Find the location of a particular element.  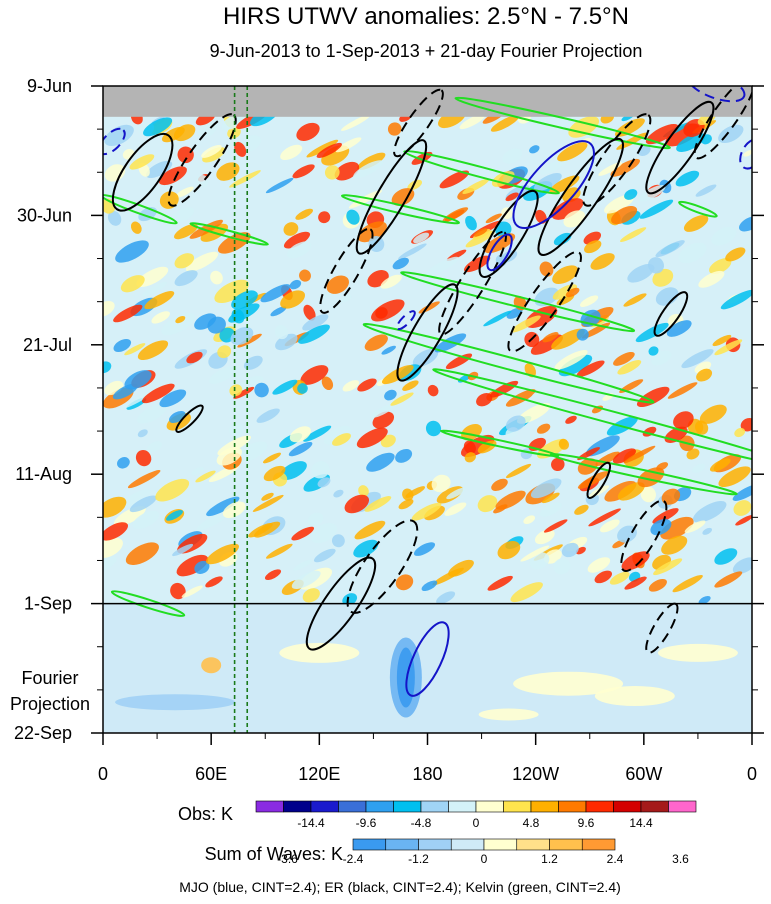

projection-field is located at coordinates (427, 668).